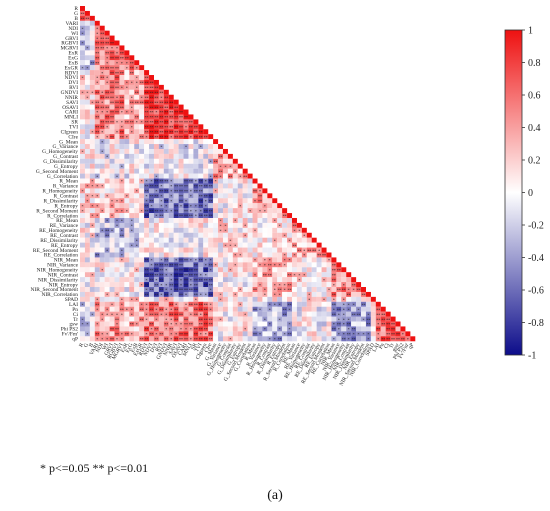 This screenshot has height=511, width=550. What do you see at coordinates (64, 246) in the screenshot?
I see `row-label: RE_Entropy` at bounding box center [64, 246].